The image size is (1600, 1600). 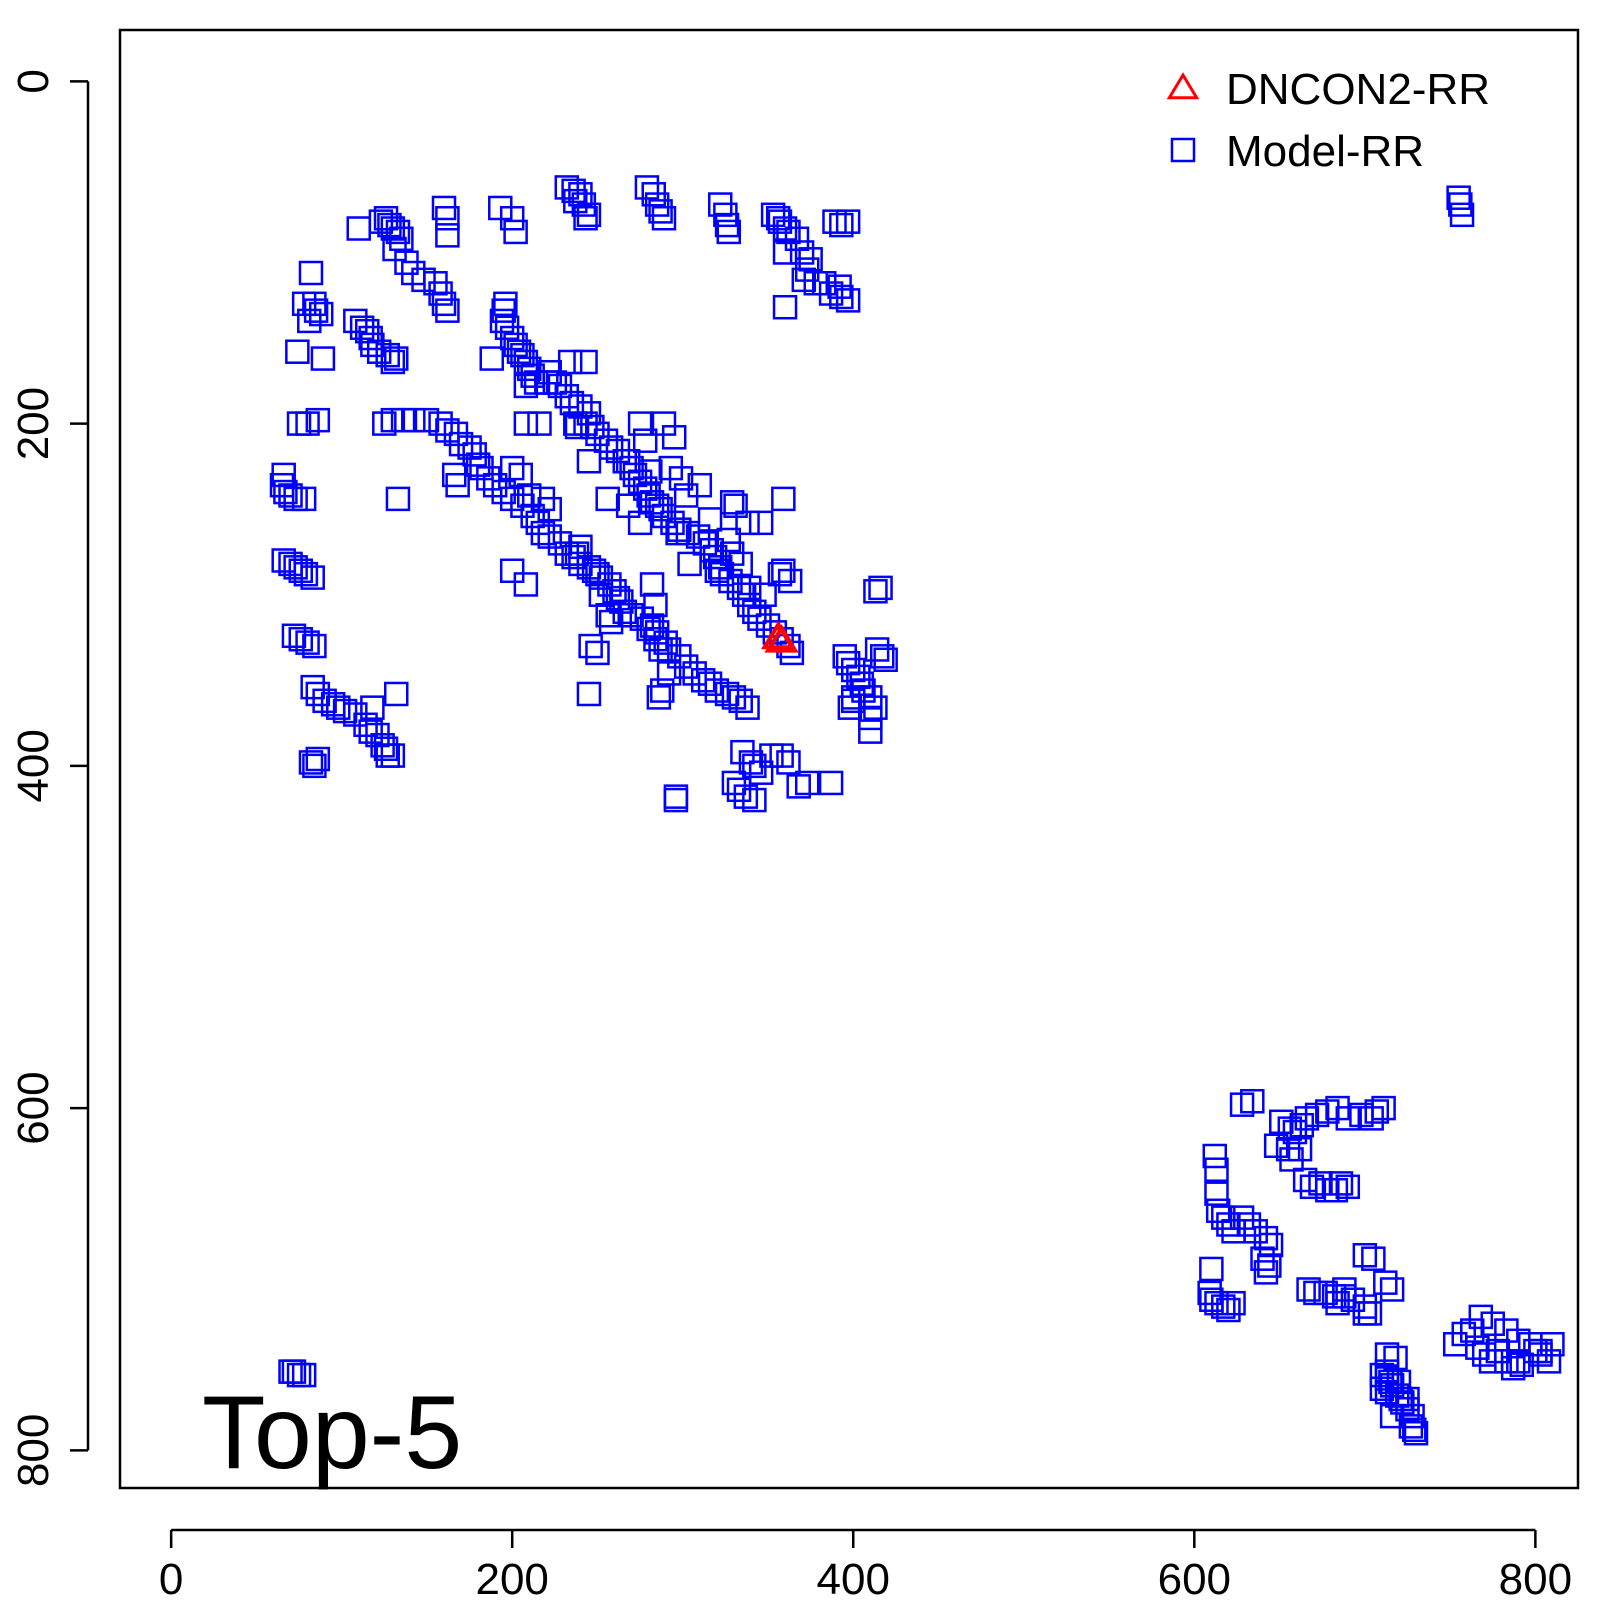 I want to click on legend-label: Model-RR, so click(x=1325, y=151).